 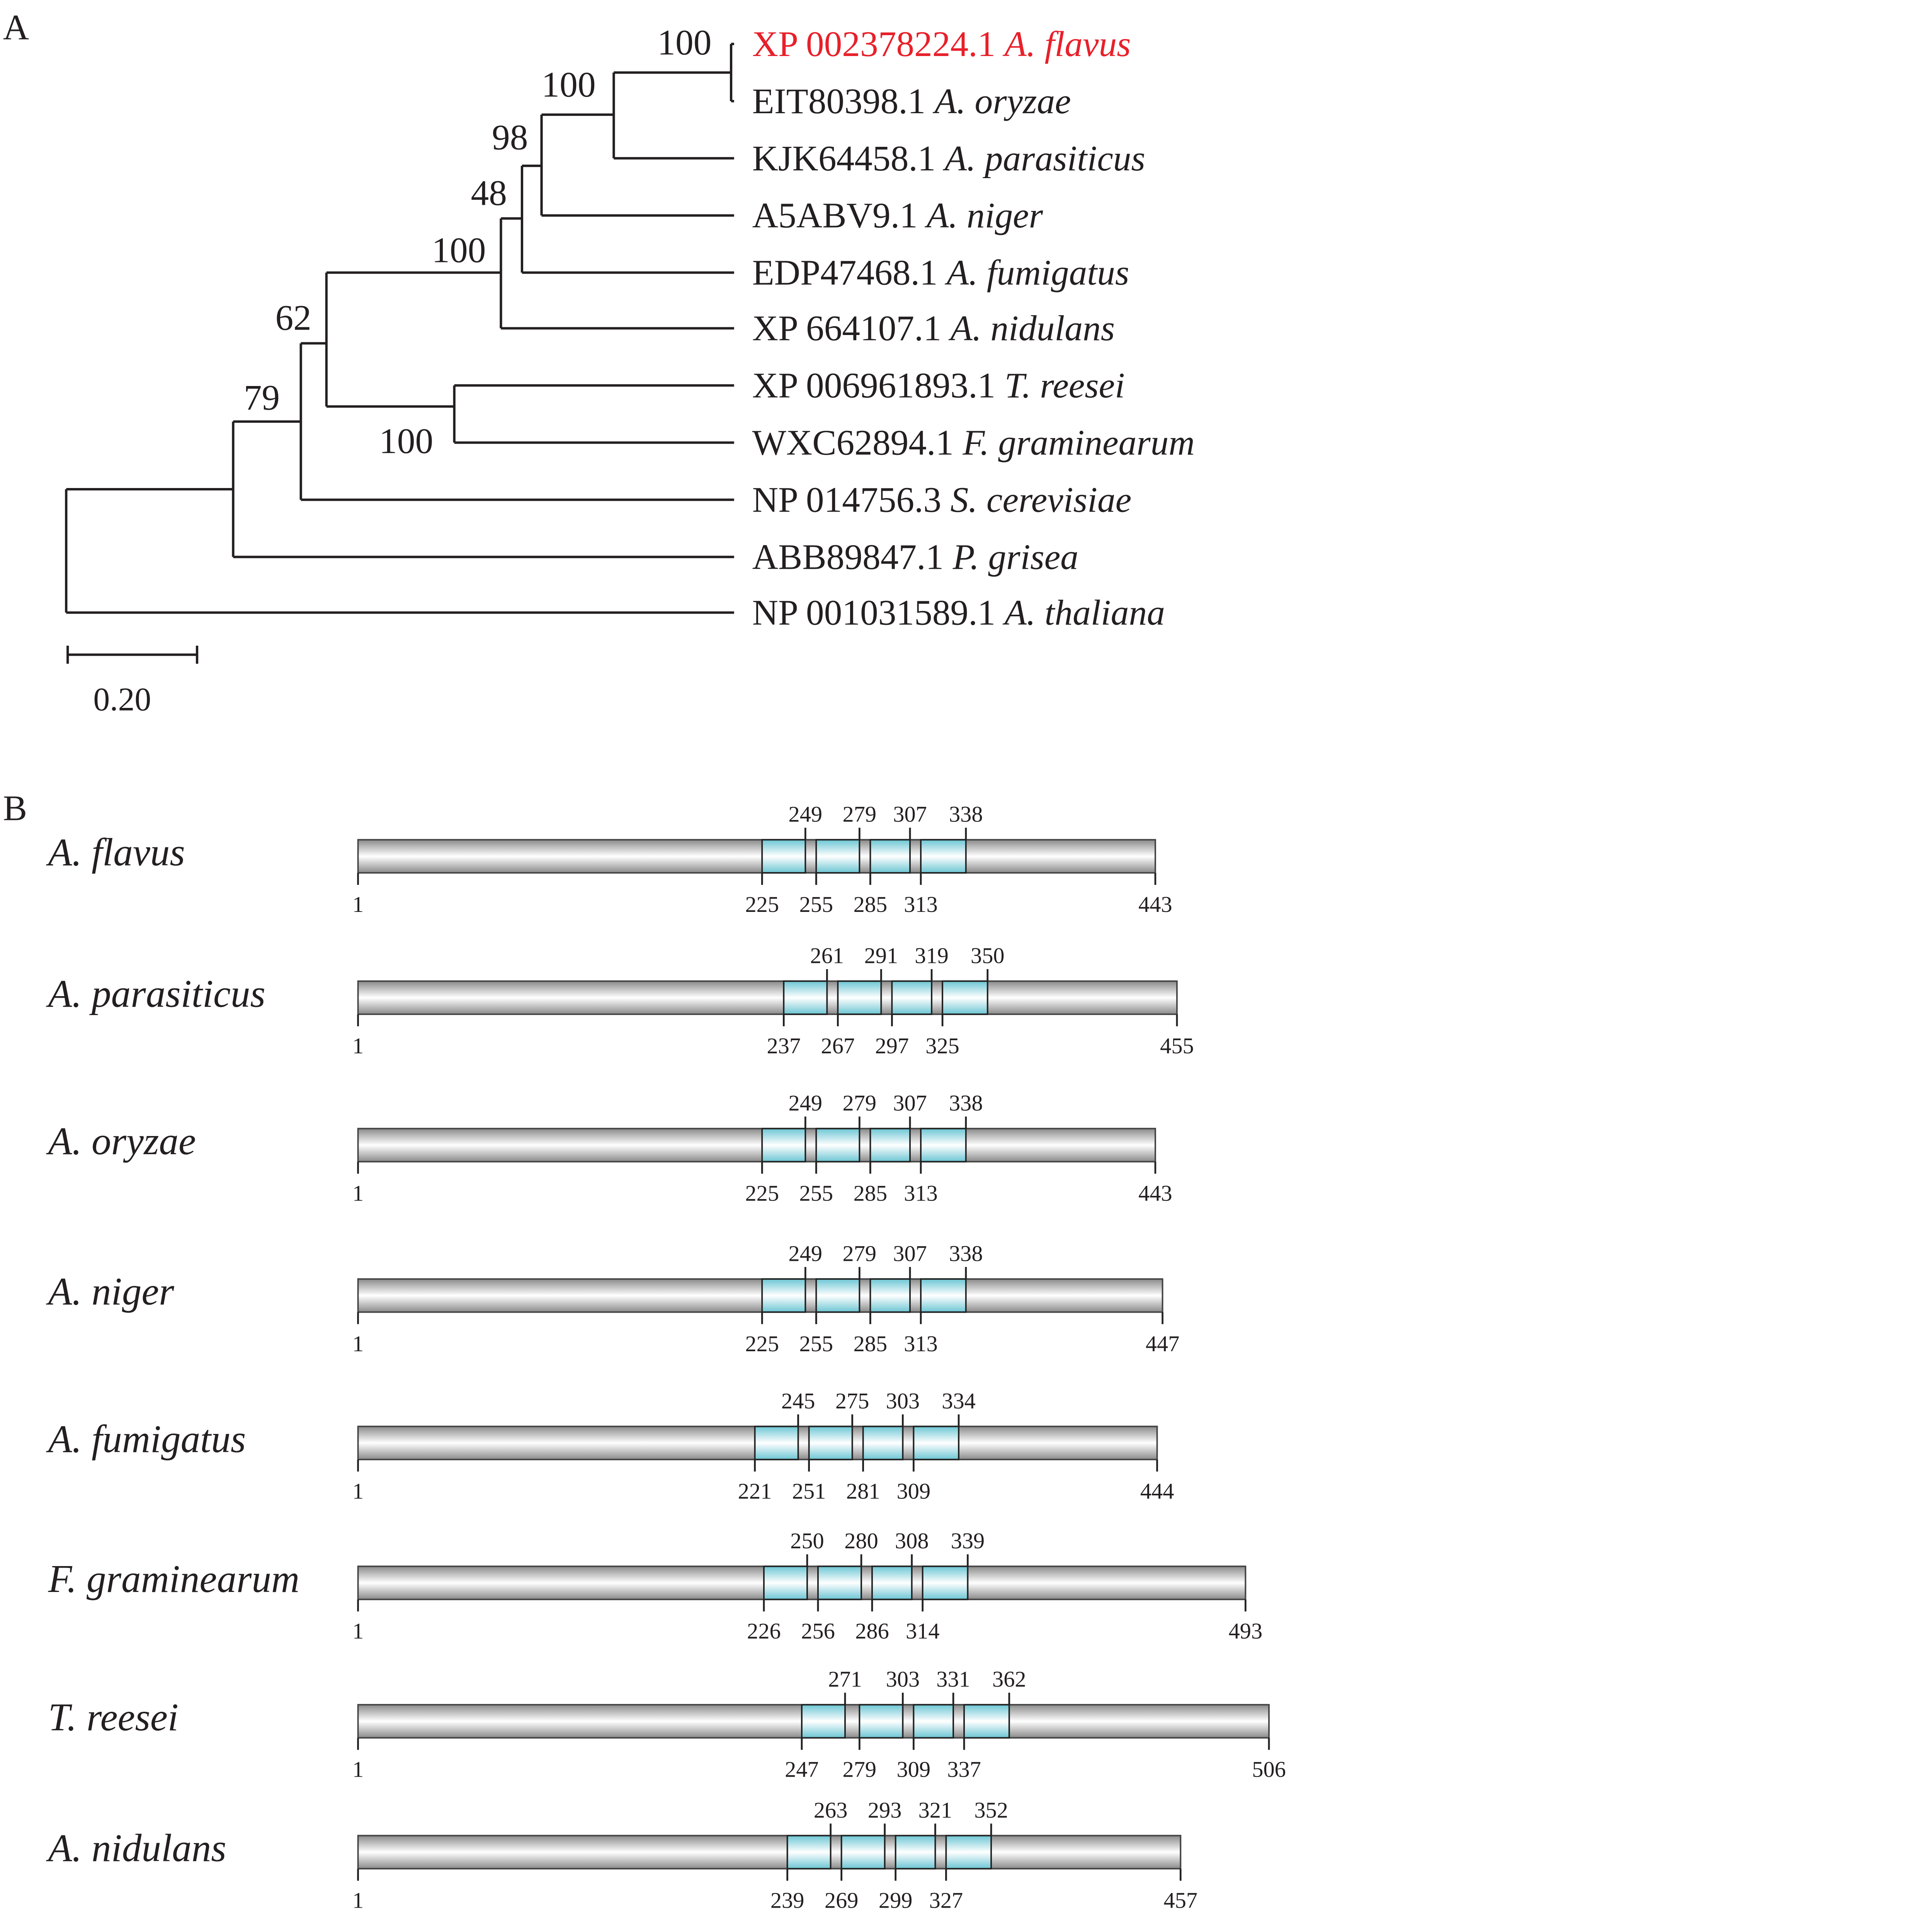 What do you see at coordinates (851, 500) in the screenshot?
I see `accession: NP 014756.3` at bounding box center [851, 500].